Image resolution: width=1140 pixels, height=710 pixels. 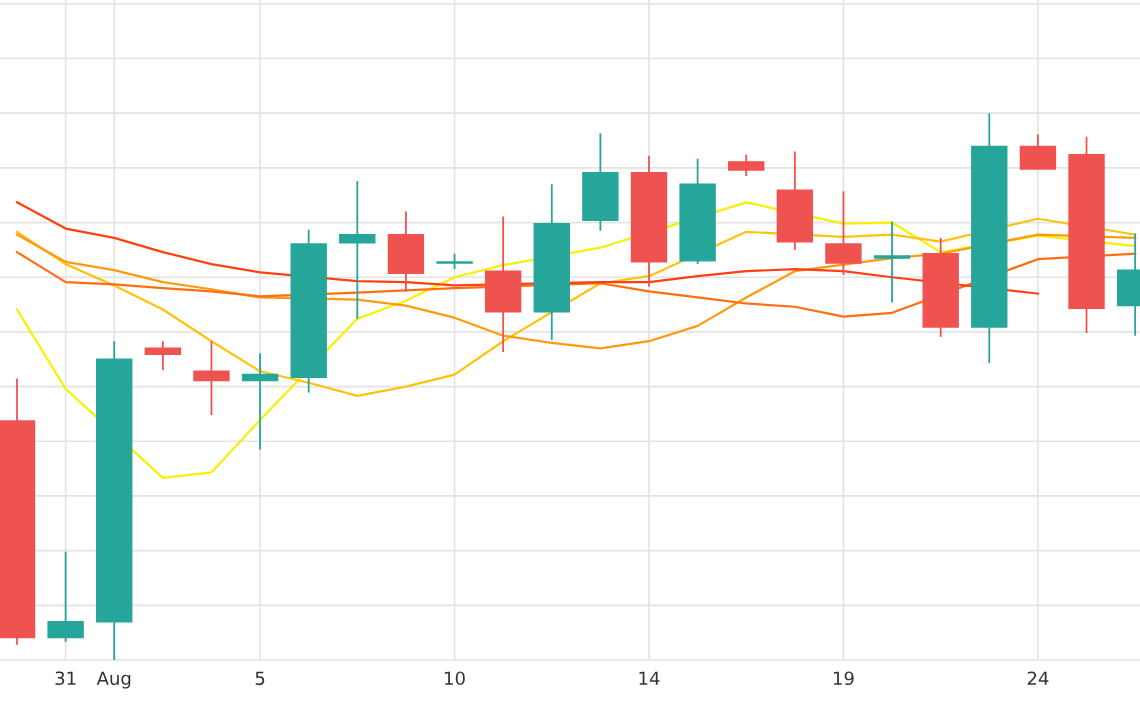 I want to click on x-tick-label: 10, so click(x=455, y=678).